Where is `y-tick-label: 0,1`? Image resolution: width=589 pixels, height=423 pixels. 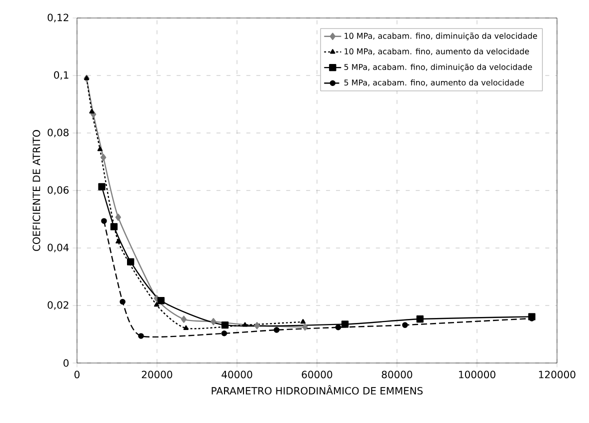
y-tick-label: 0,1 is located at coordinates (61, 75).